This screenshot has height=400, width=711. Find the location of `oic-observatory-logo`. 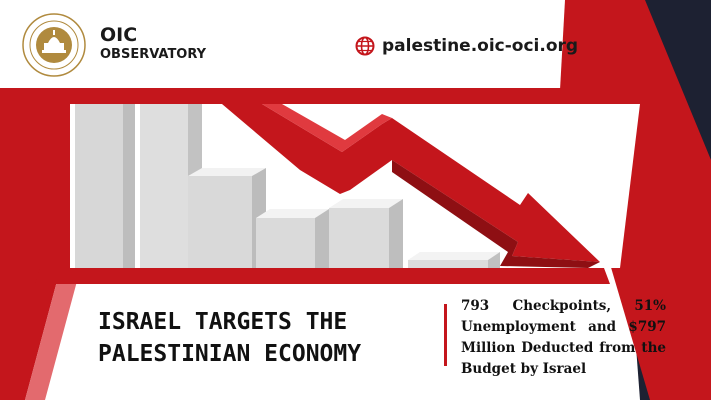

oic-observatory-logo is located at coordinates (54, 45).